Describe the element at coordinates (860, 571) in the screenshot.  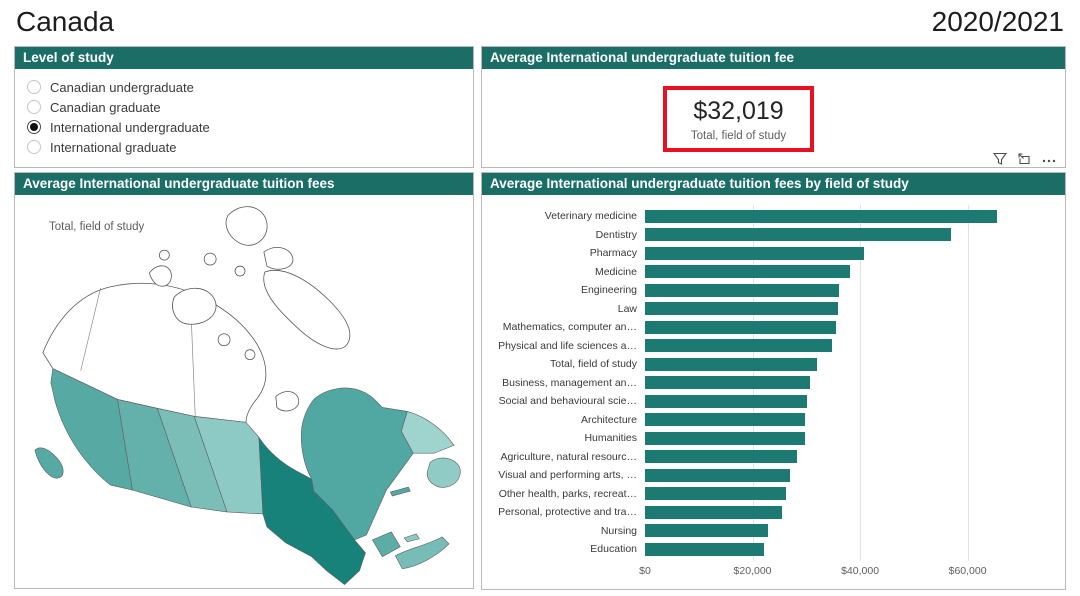
I see `x-axis-tick-label: $40,000` at that location.